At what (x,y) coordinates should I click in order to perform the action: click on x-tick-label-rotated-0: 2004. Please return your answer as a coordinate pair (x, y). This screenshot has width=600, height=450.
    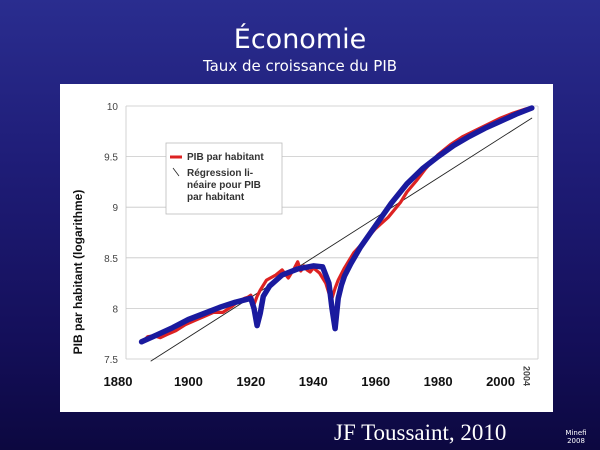
    Looking at the image, I should click on (526, 376).